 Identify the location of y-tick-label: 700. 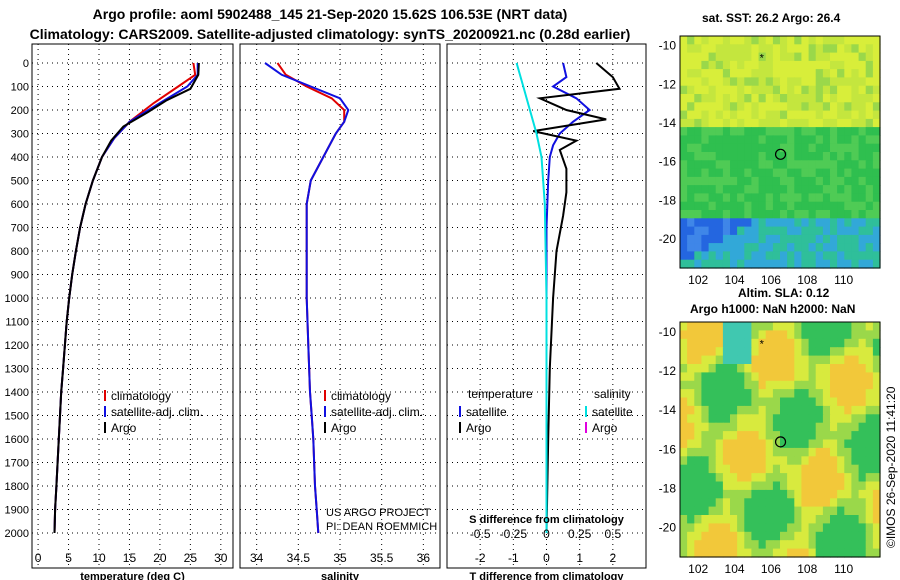
(20, 229).